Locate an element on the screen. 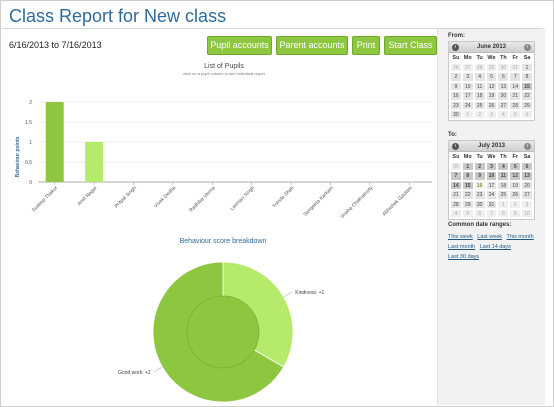  print-button: Print is located at coordinates (366, 45).